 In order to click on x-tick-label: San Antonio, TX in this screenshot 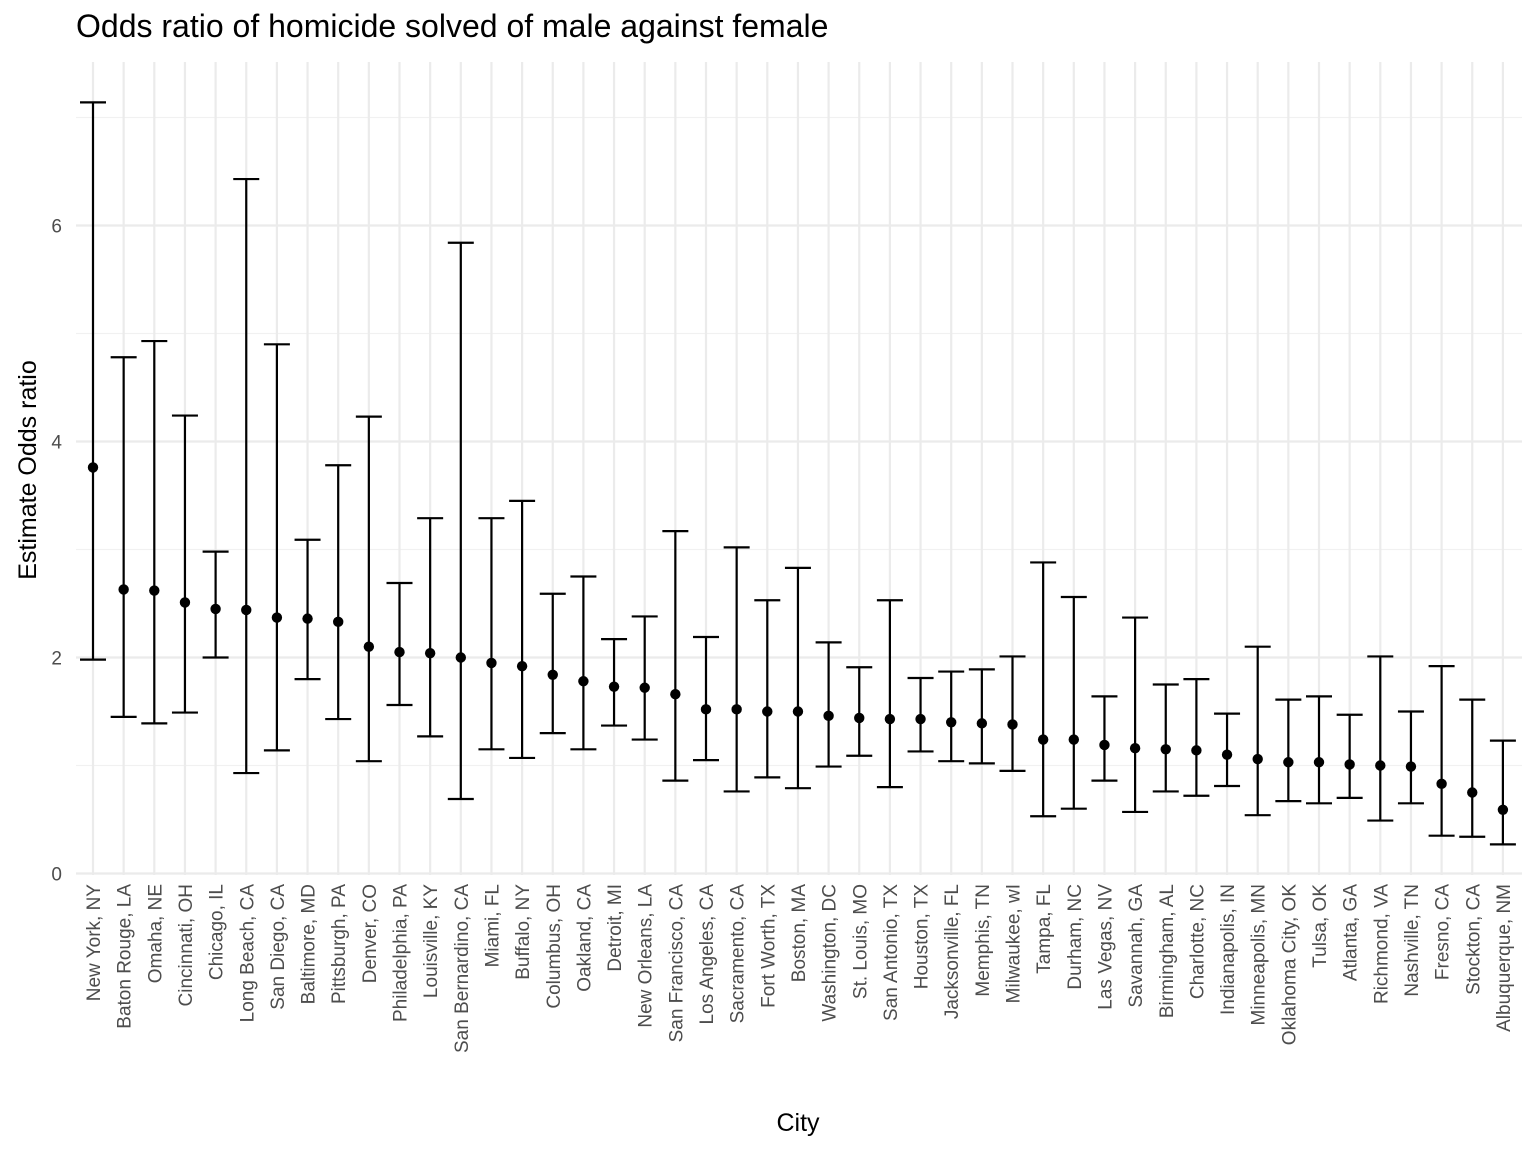, I will do `click(891, 952)`.